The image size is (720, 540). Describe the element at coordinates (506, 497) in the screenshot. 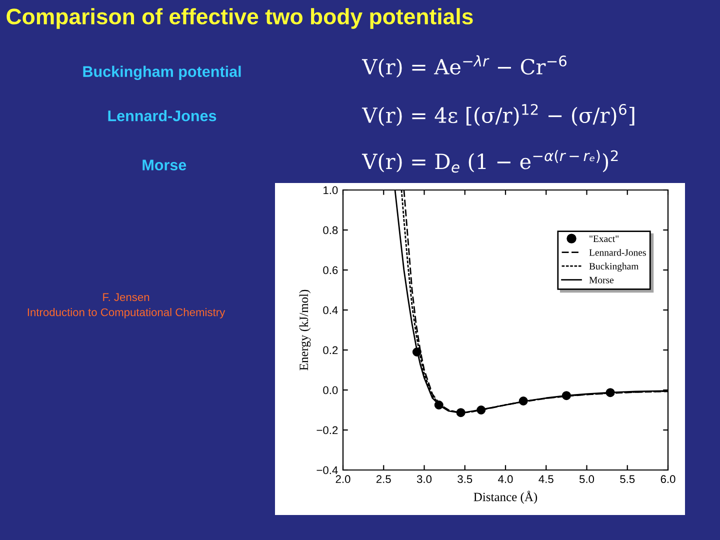

I see `x-axis-title: Distance (Å)` at that location.